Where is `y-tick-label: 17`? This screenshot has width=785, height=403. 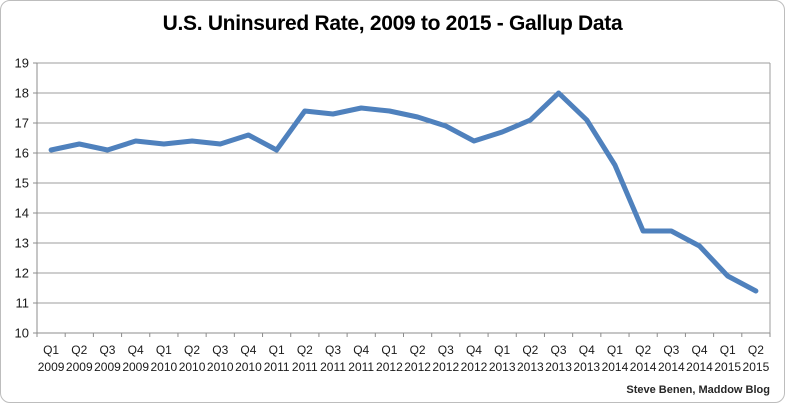
y-tick-label: 17 is located at coordinates (22, 123).